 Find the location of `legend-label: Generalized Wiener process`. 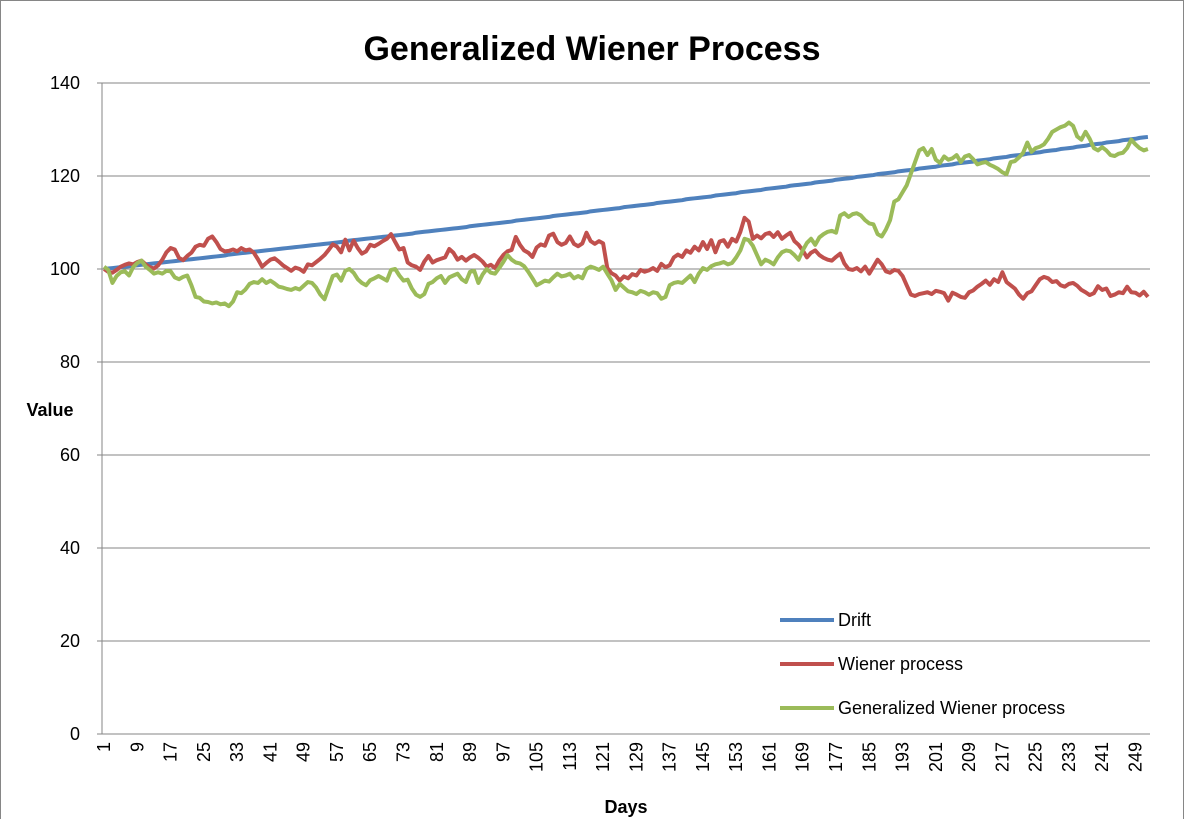

legend-label: Generalized Wiener process is located at coordinates (951, 708).